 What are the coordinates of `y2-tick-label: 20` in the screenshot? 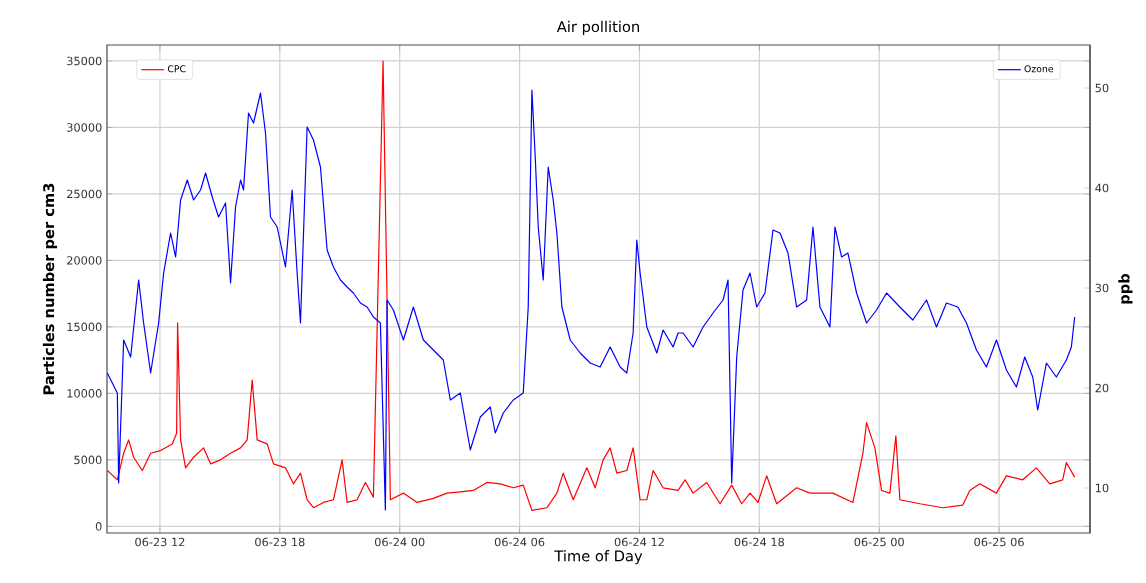 It's located at (1102, 388).